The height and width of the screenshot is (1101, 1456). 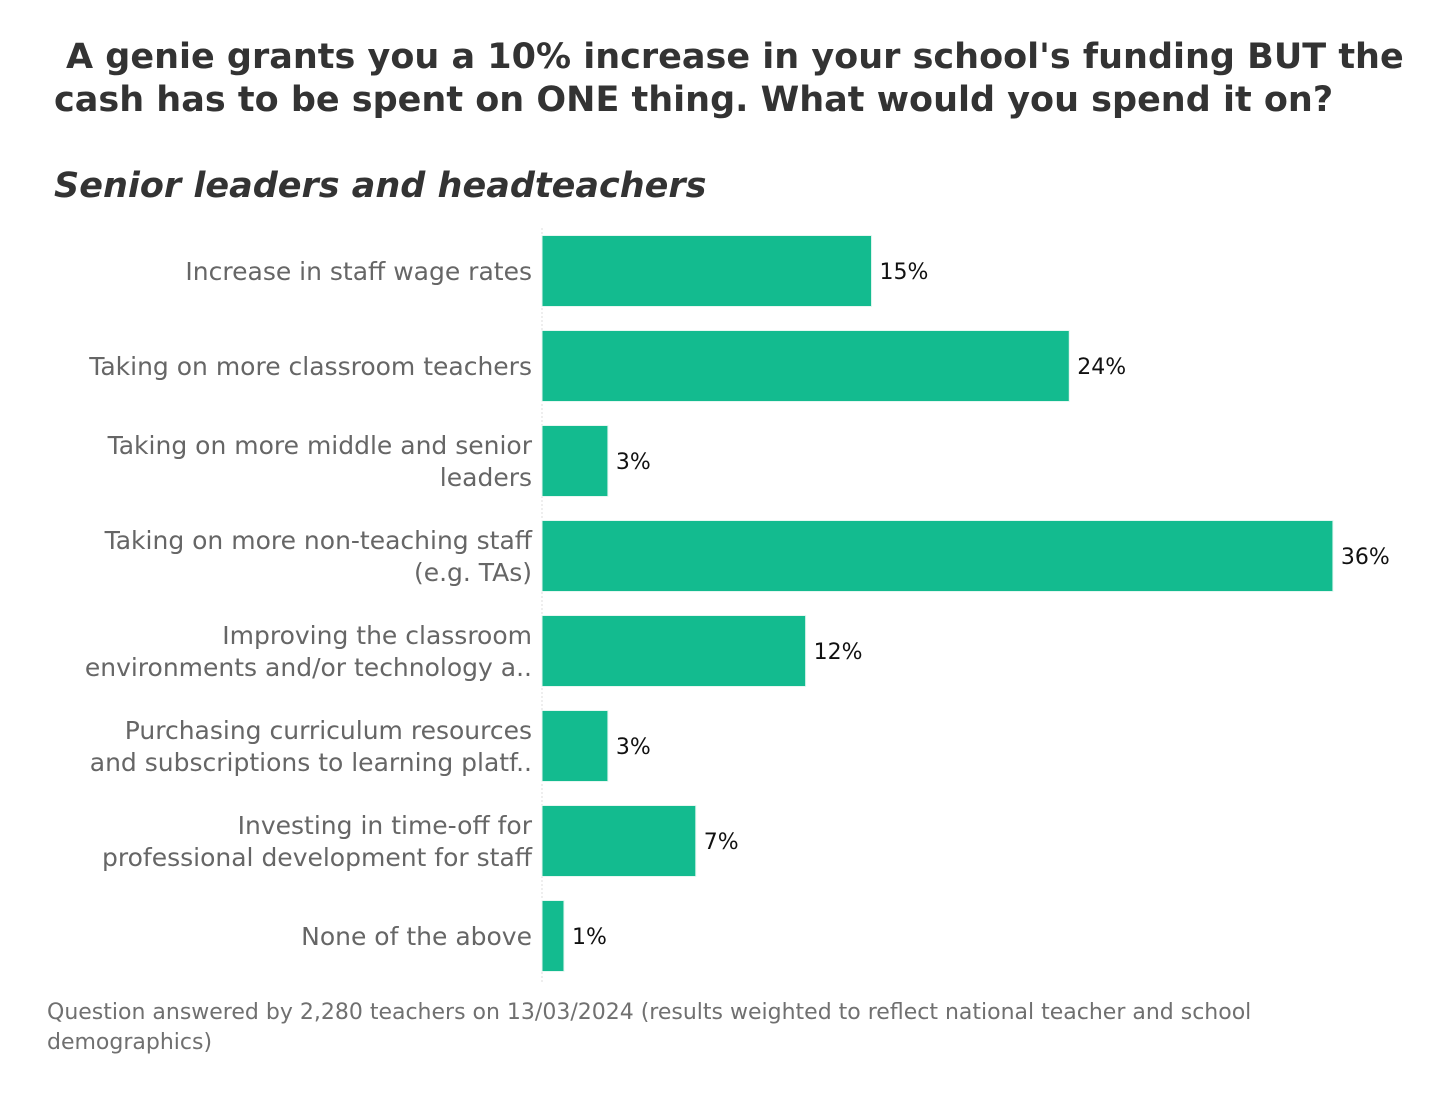 What do you see at coordinates (838, 652) in the screenshot?
I see `value-label: 12%` at bounding box center [838, 652].